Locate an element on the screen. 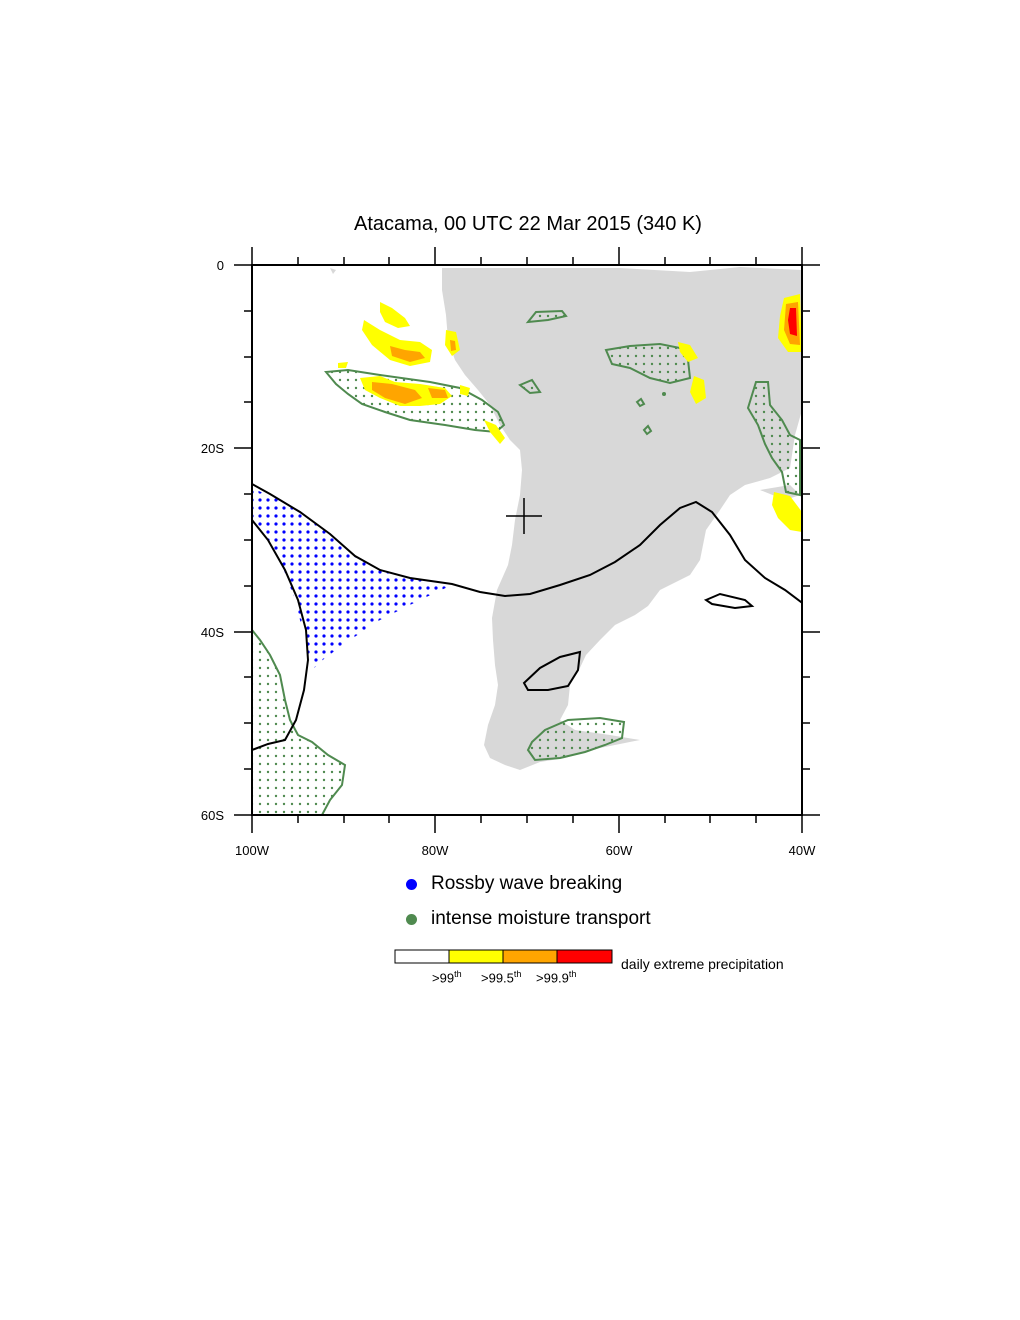 The width and height of the screenshot is (1020, 1320). x-tick-label-100w: 100W is located at coordinates (252, 850).